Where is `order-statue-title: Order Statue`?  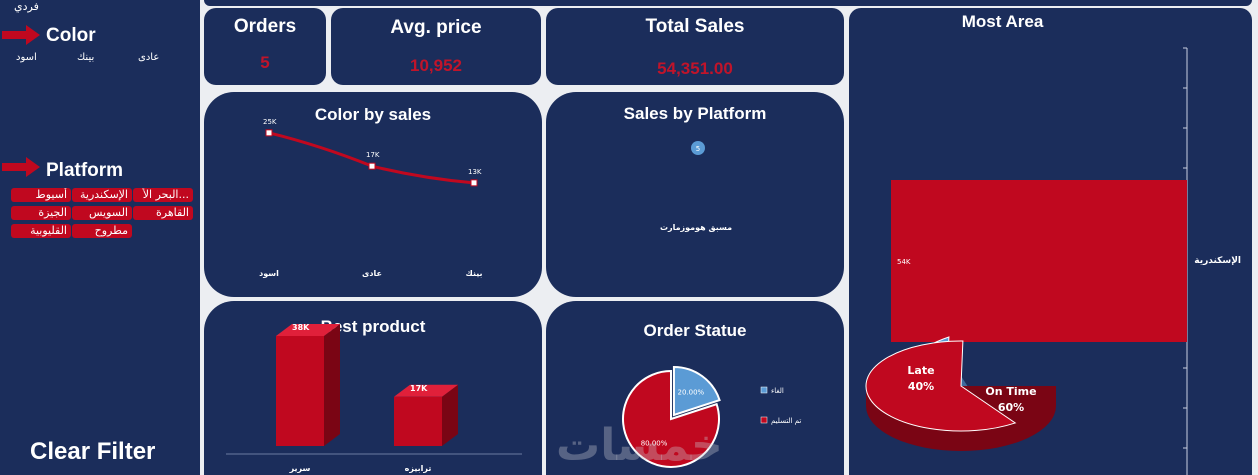 order-statue-title: Order Statue is located at coordinates (695, 330).